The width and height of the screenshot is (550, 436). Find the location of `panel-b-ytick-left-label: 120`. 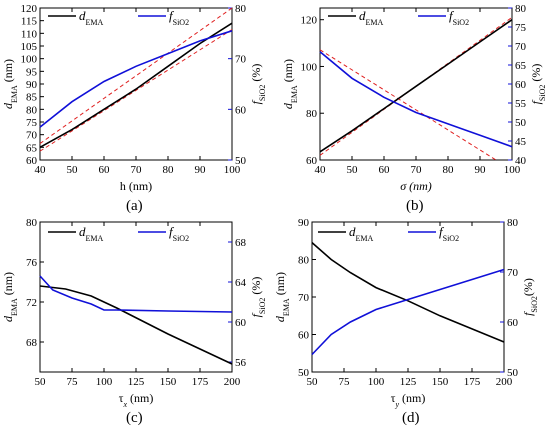

panel-b-ytick-left-label: 120 is located at coordinates (309, 21).